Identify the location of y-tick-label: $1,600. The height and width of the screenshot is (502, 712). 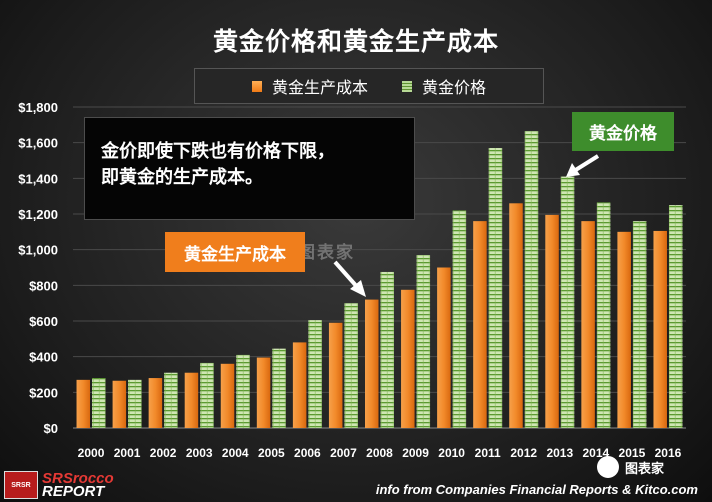
(38, 143).